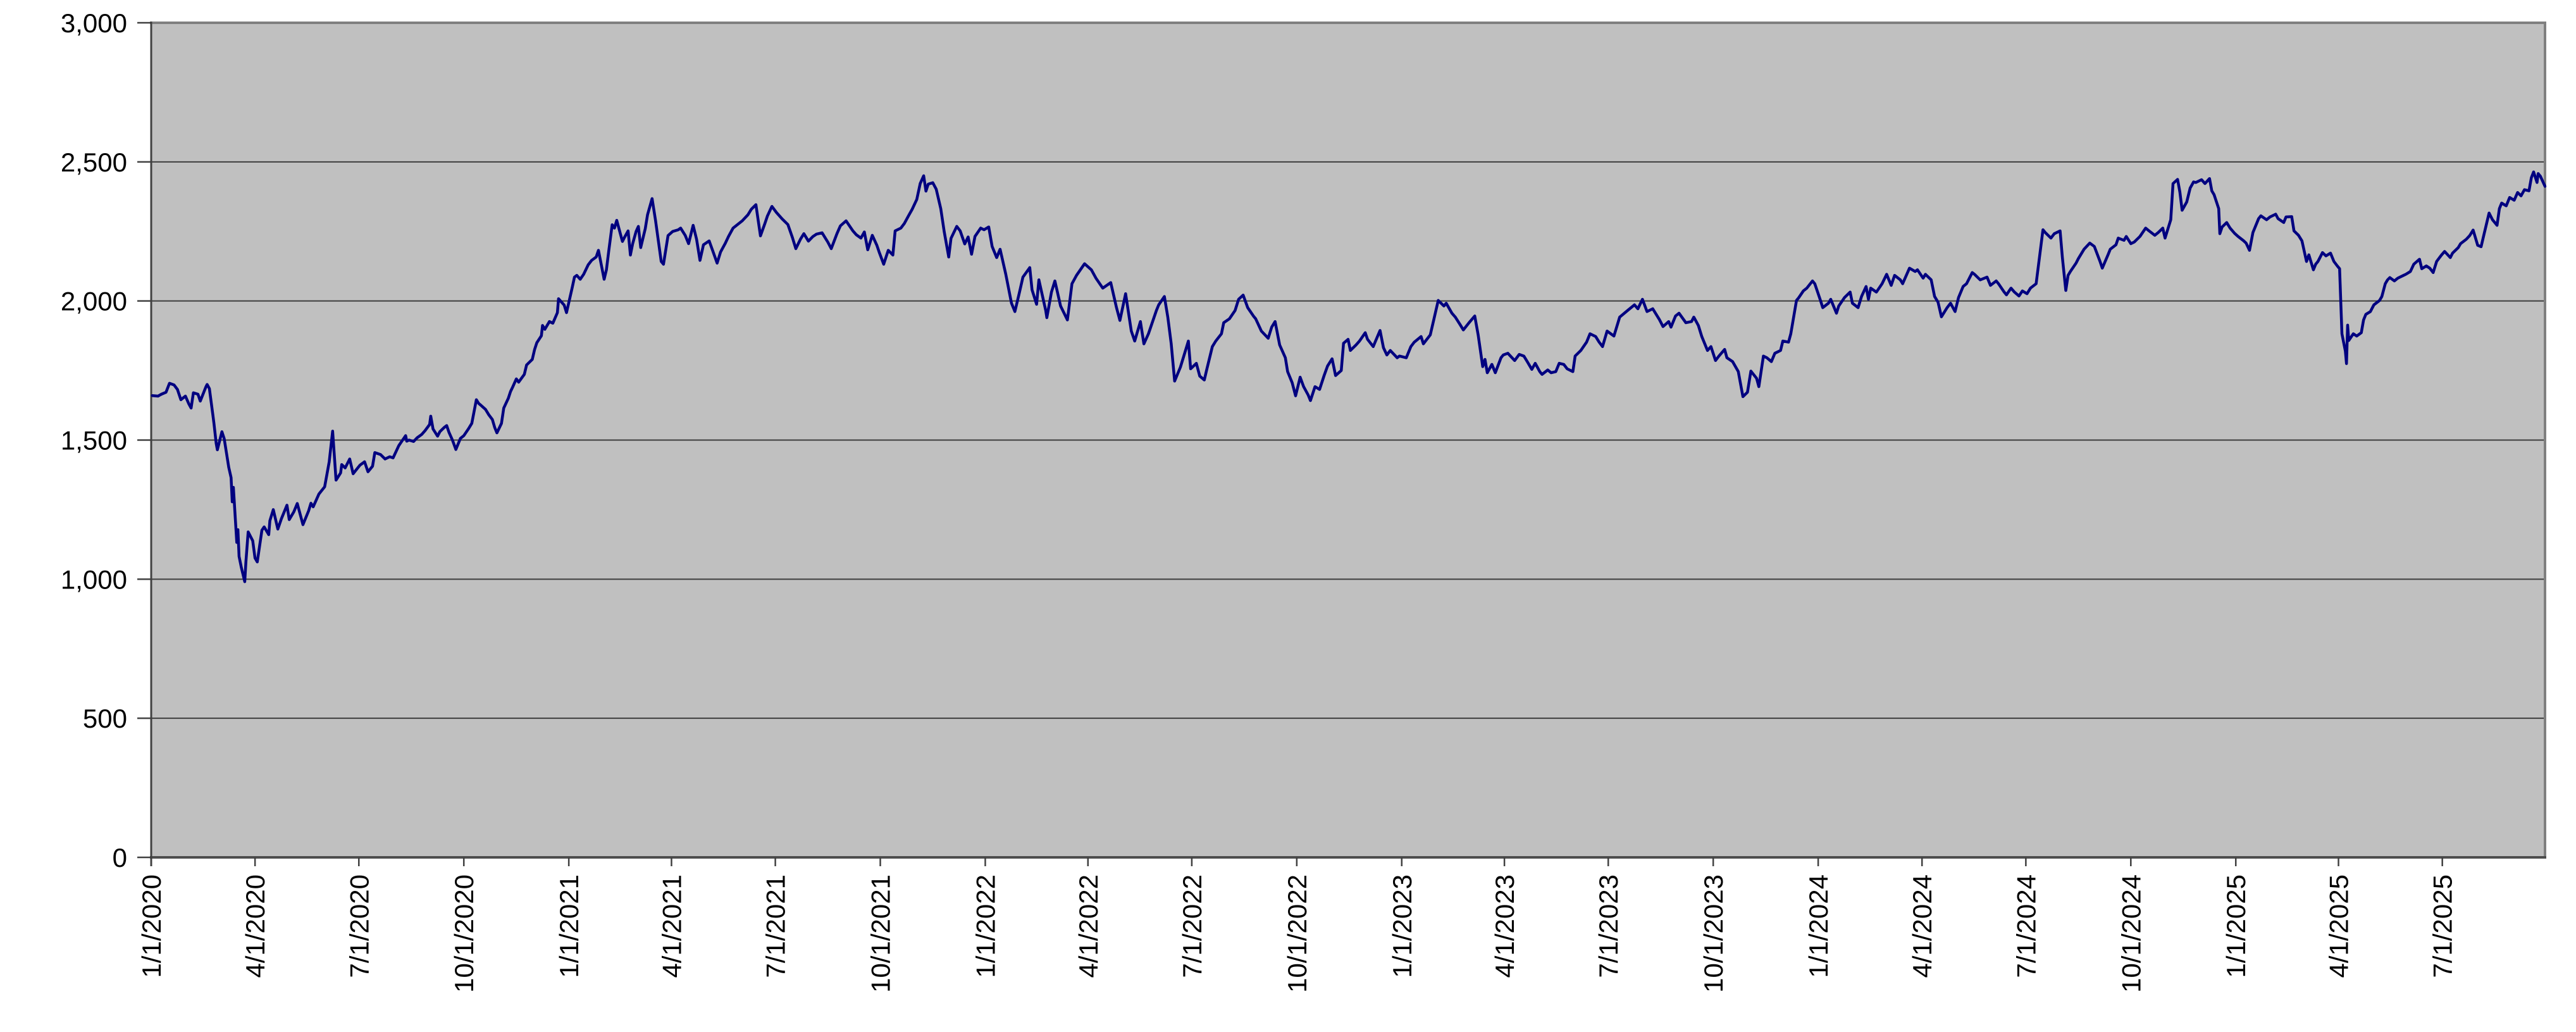  I want to click on x-axis-tick-label: 1/1/2022, so click(985, 926).